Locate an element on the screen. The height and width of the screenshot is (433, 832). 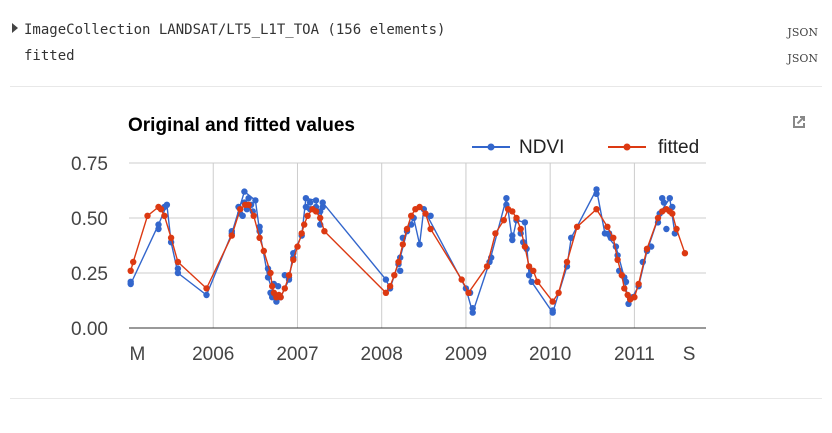
y-axis-ticks: 0.00 0.25 0.50 0.75 is located at coordinates (89, 247).